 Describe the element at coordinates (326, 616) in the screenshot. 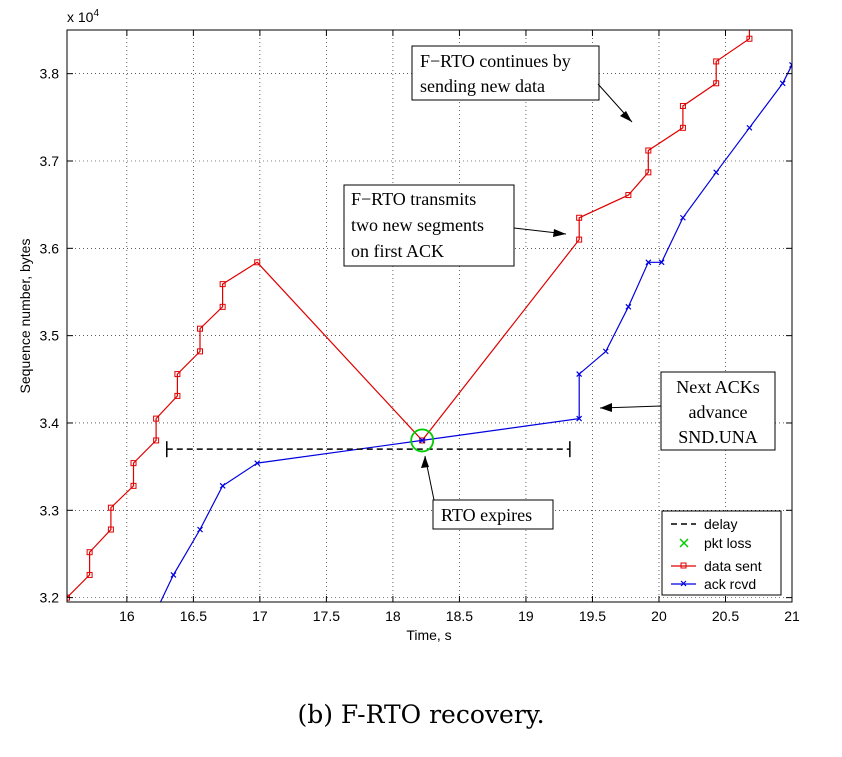

I see `x-tick-label: 17.5` at that location.